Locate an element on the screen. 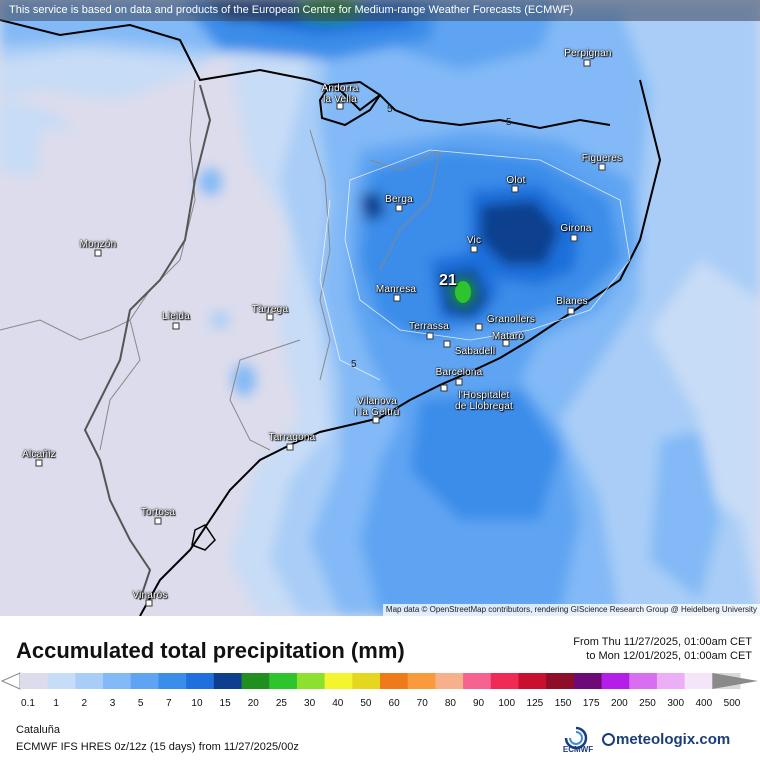  time-range-to: to Mon 12/01/2025, 01:00am CET is located at coordinates (669, 656).